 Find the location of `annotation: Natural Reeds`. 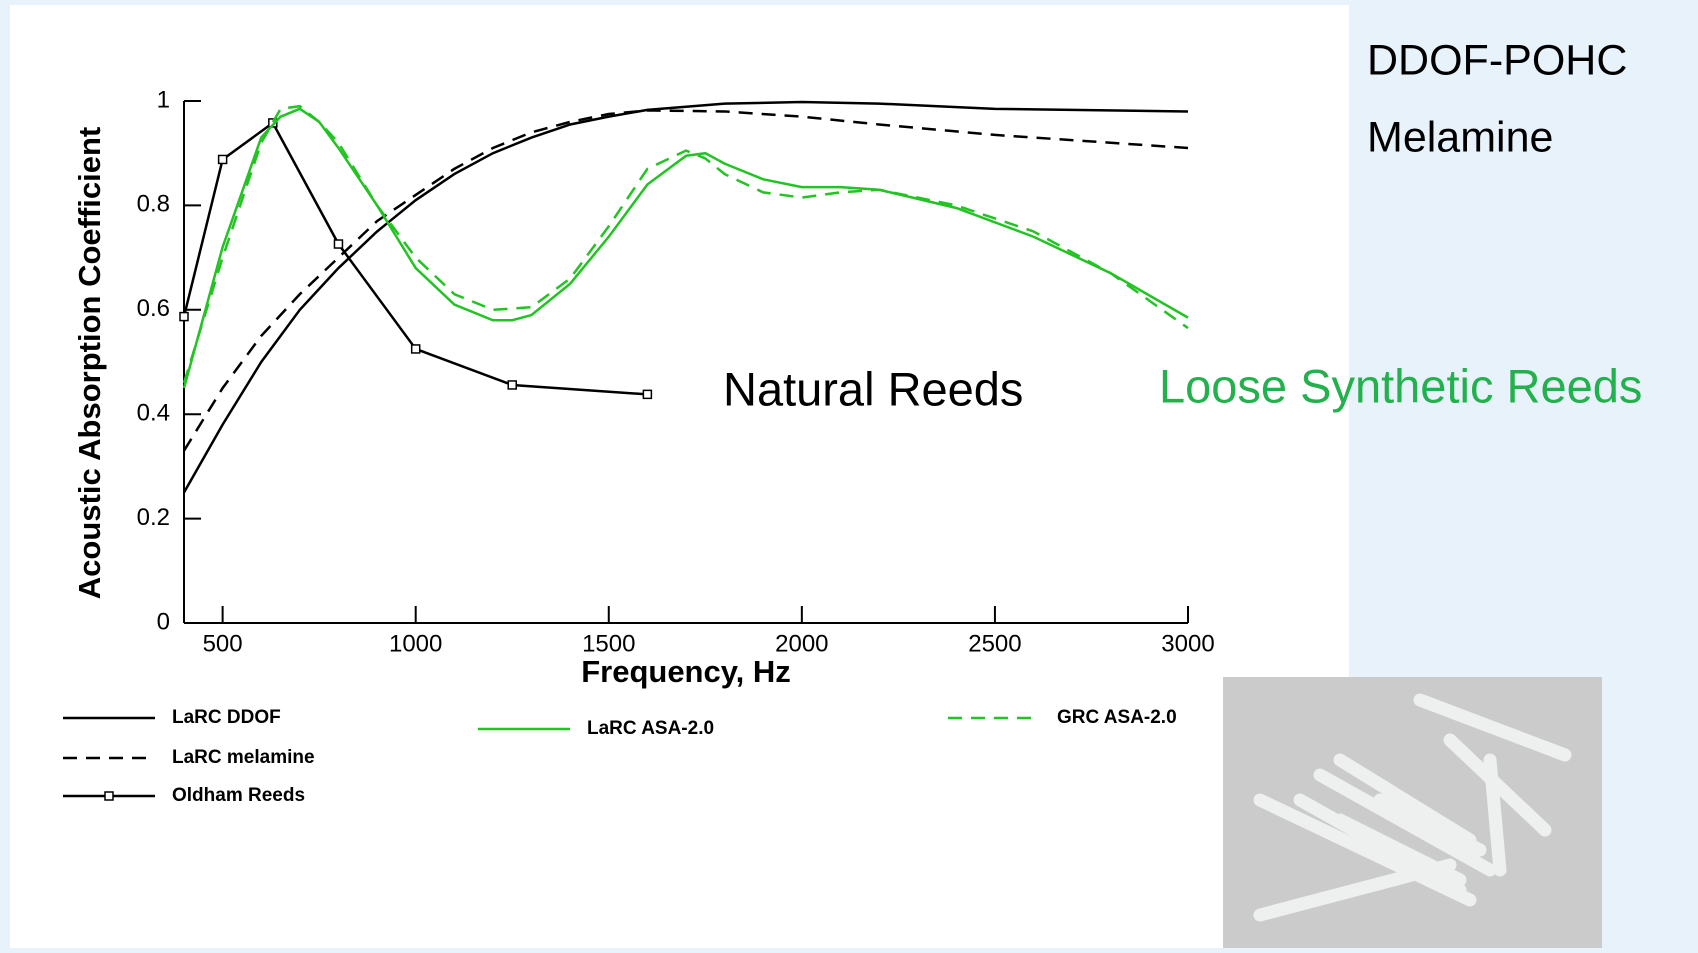

annotation: Natural Reeds is located at coordinates (873, 388).